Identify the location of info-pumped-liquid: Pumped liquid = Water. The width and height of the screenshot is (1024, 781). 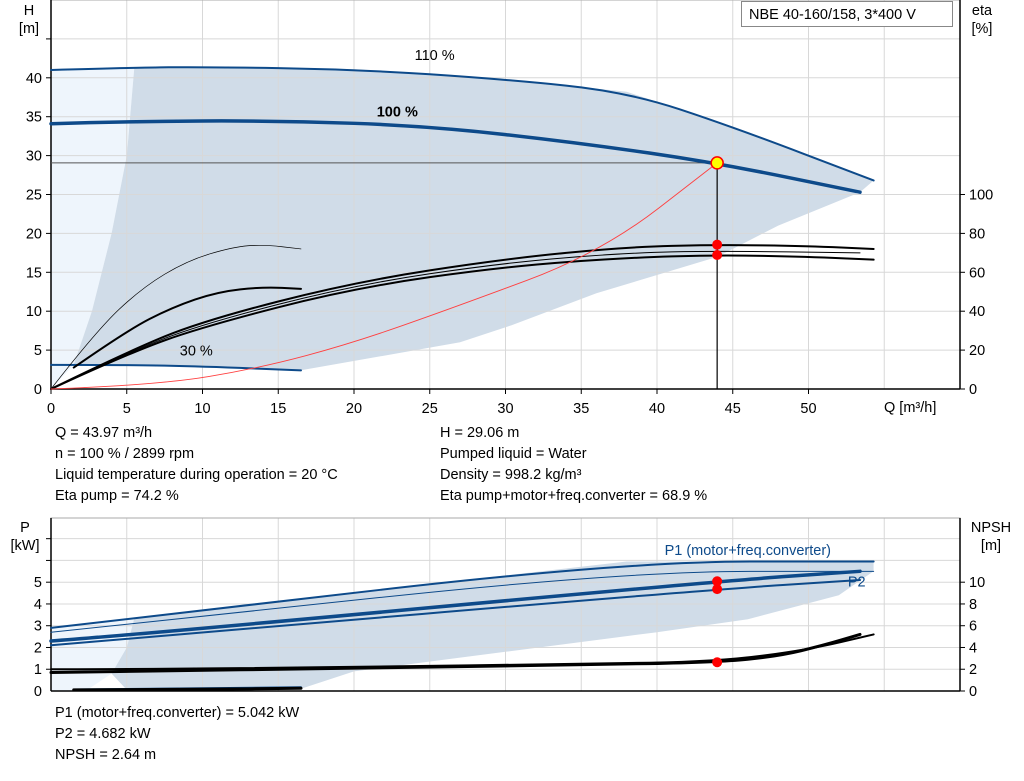
(513, 454).